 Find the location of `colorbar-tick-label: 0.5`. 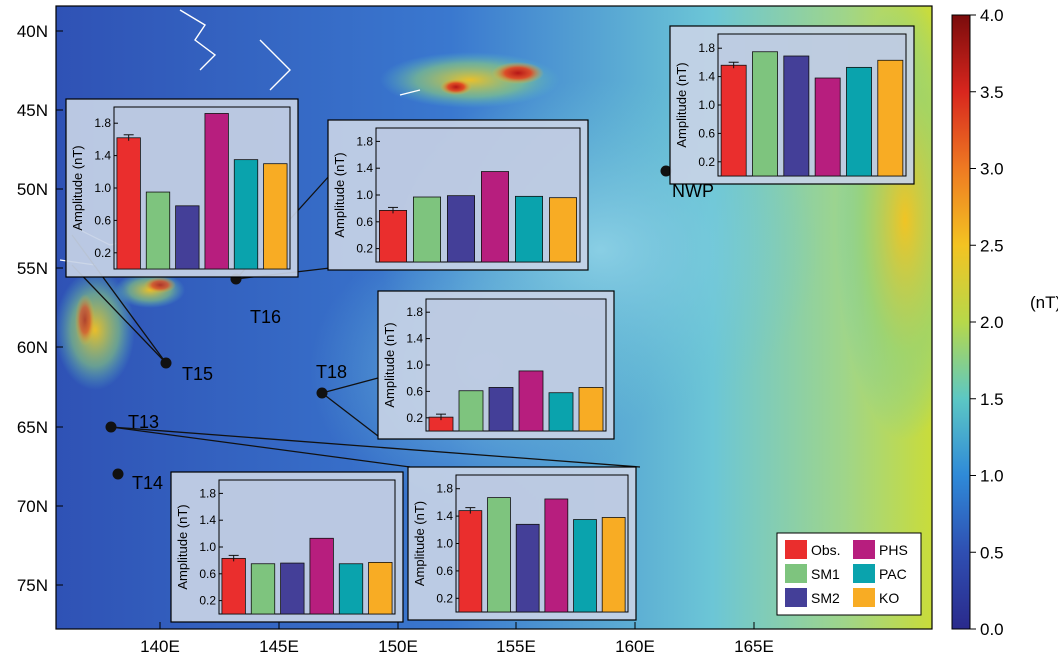

colorbar-tick-label: 0.5 is located at coordinates (992, 552).